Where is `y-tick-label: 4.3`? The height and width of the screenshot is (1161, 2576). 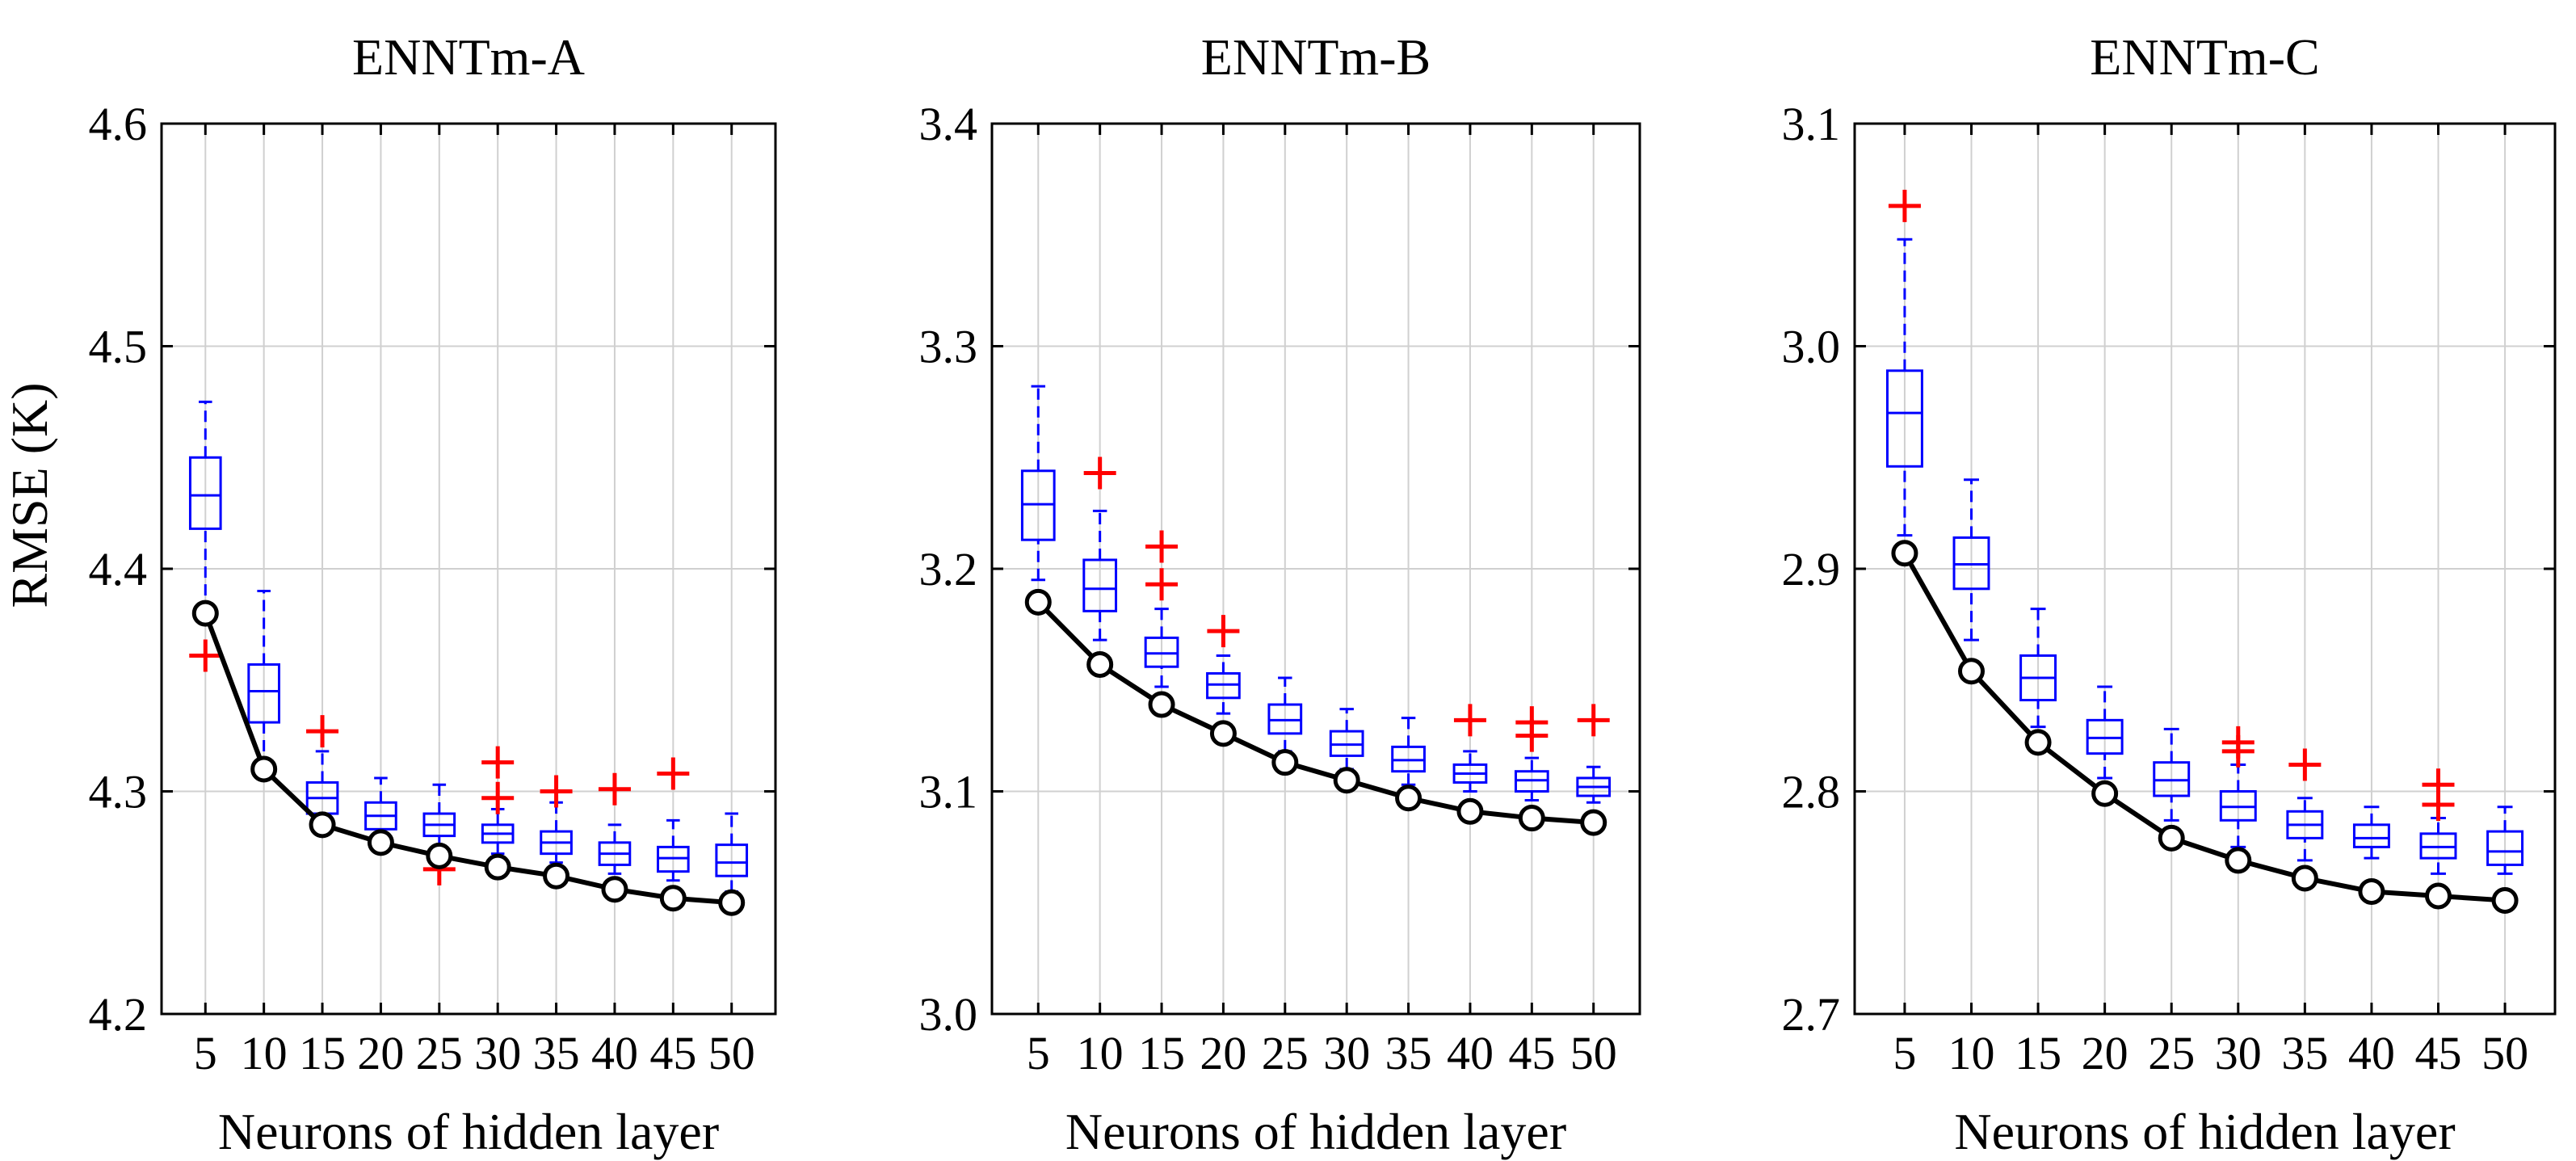 y-tick-label: 4.3 is located at coordinates (118, 792).